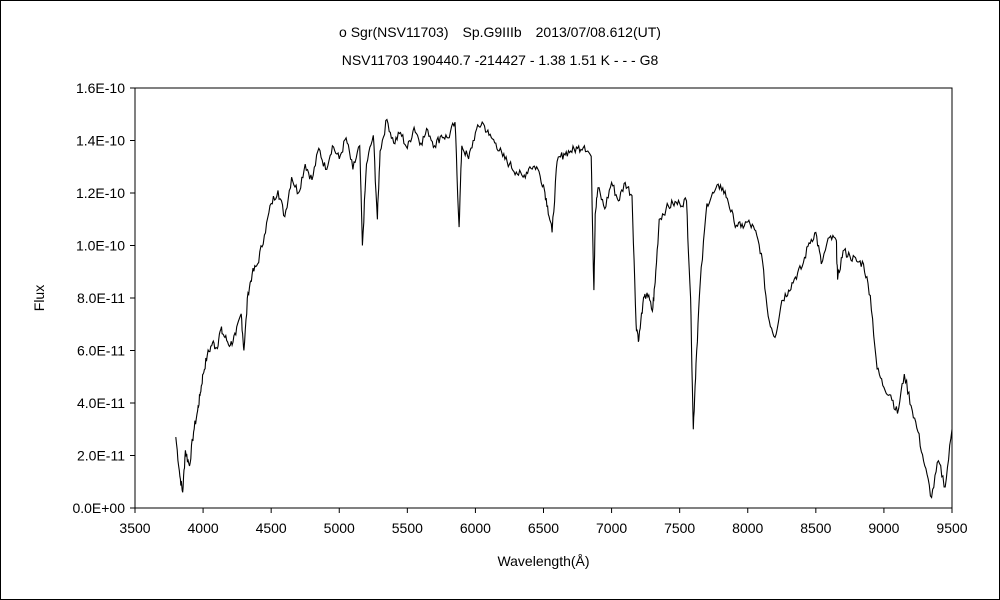 This screenshot has width=1000, height=600. What do you see at coordinates (747, 528) in the screenshot?
I see `x-tick-label: 8000` at bounding box center [747, 528].